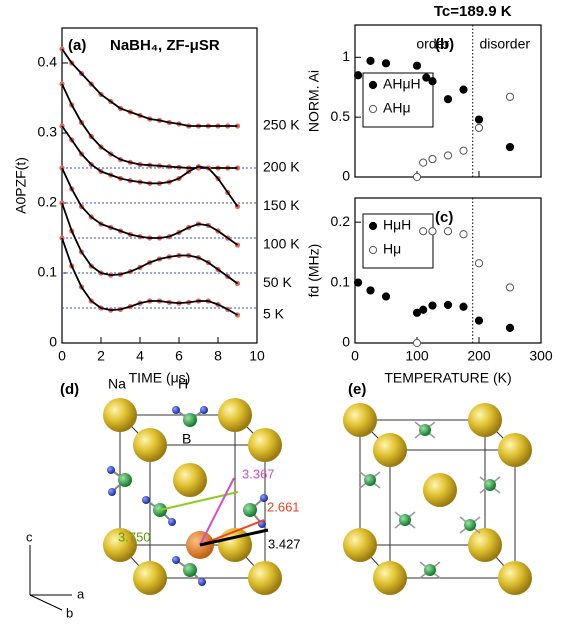  Describe the element at coordinates (160, 378) in the screenshot. I see `x-axis-label: TIME (μs)` at that location.